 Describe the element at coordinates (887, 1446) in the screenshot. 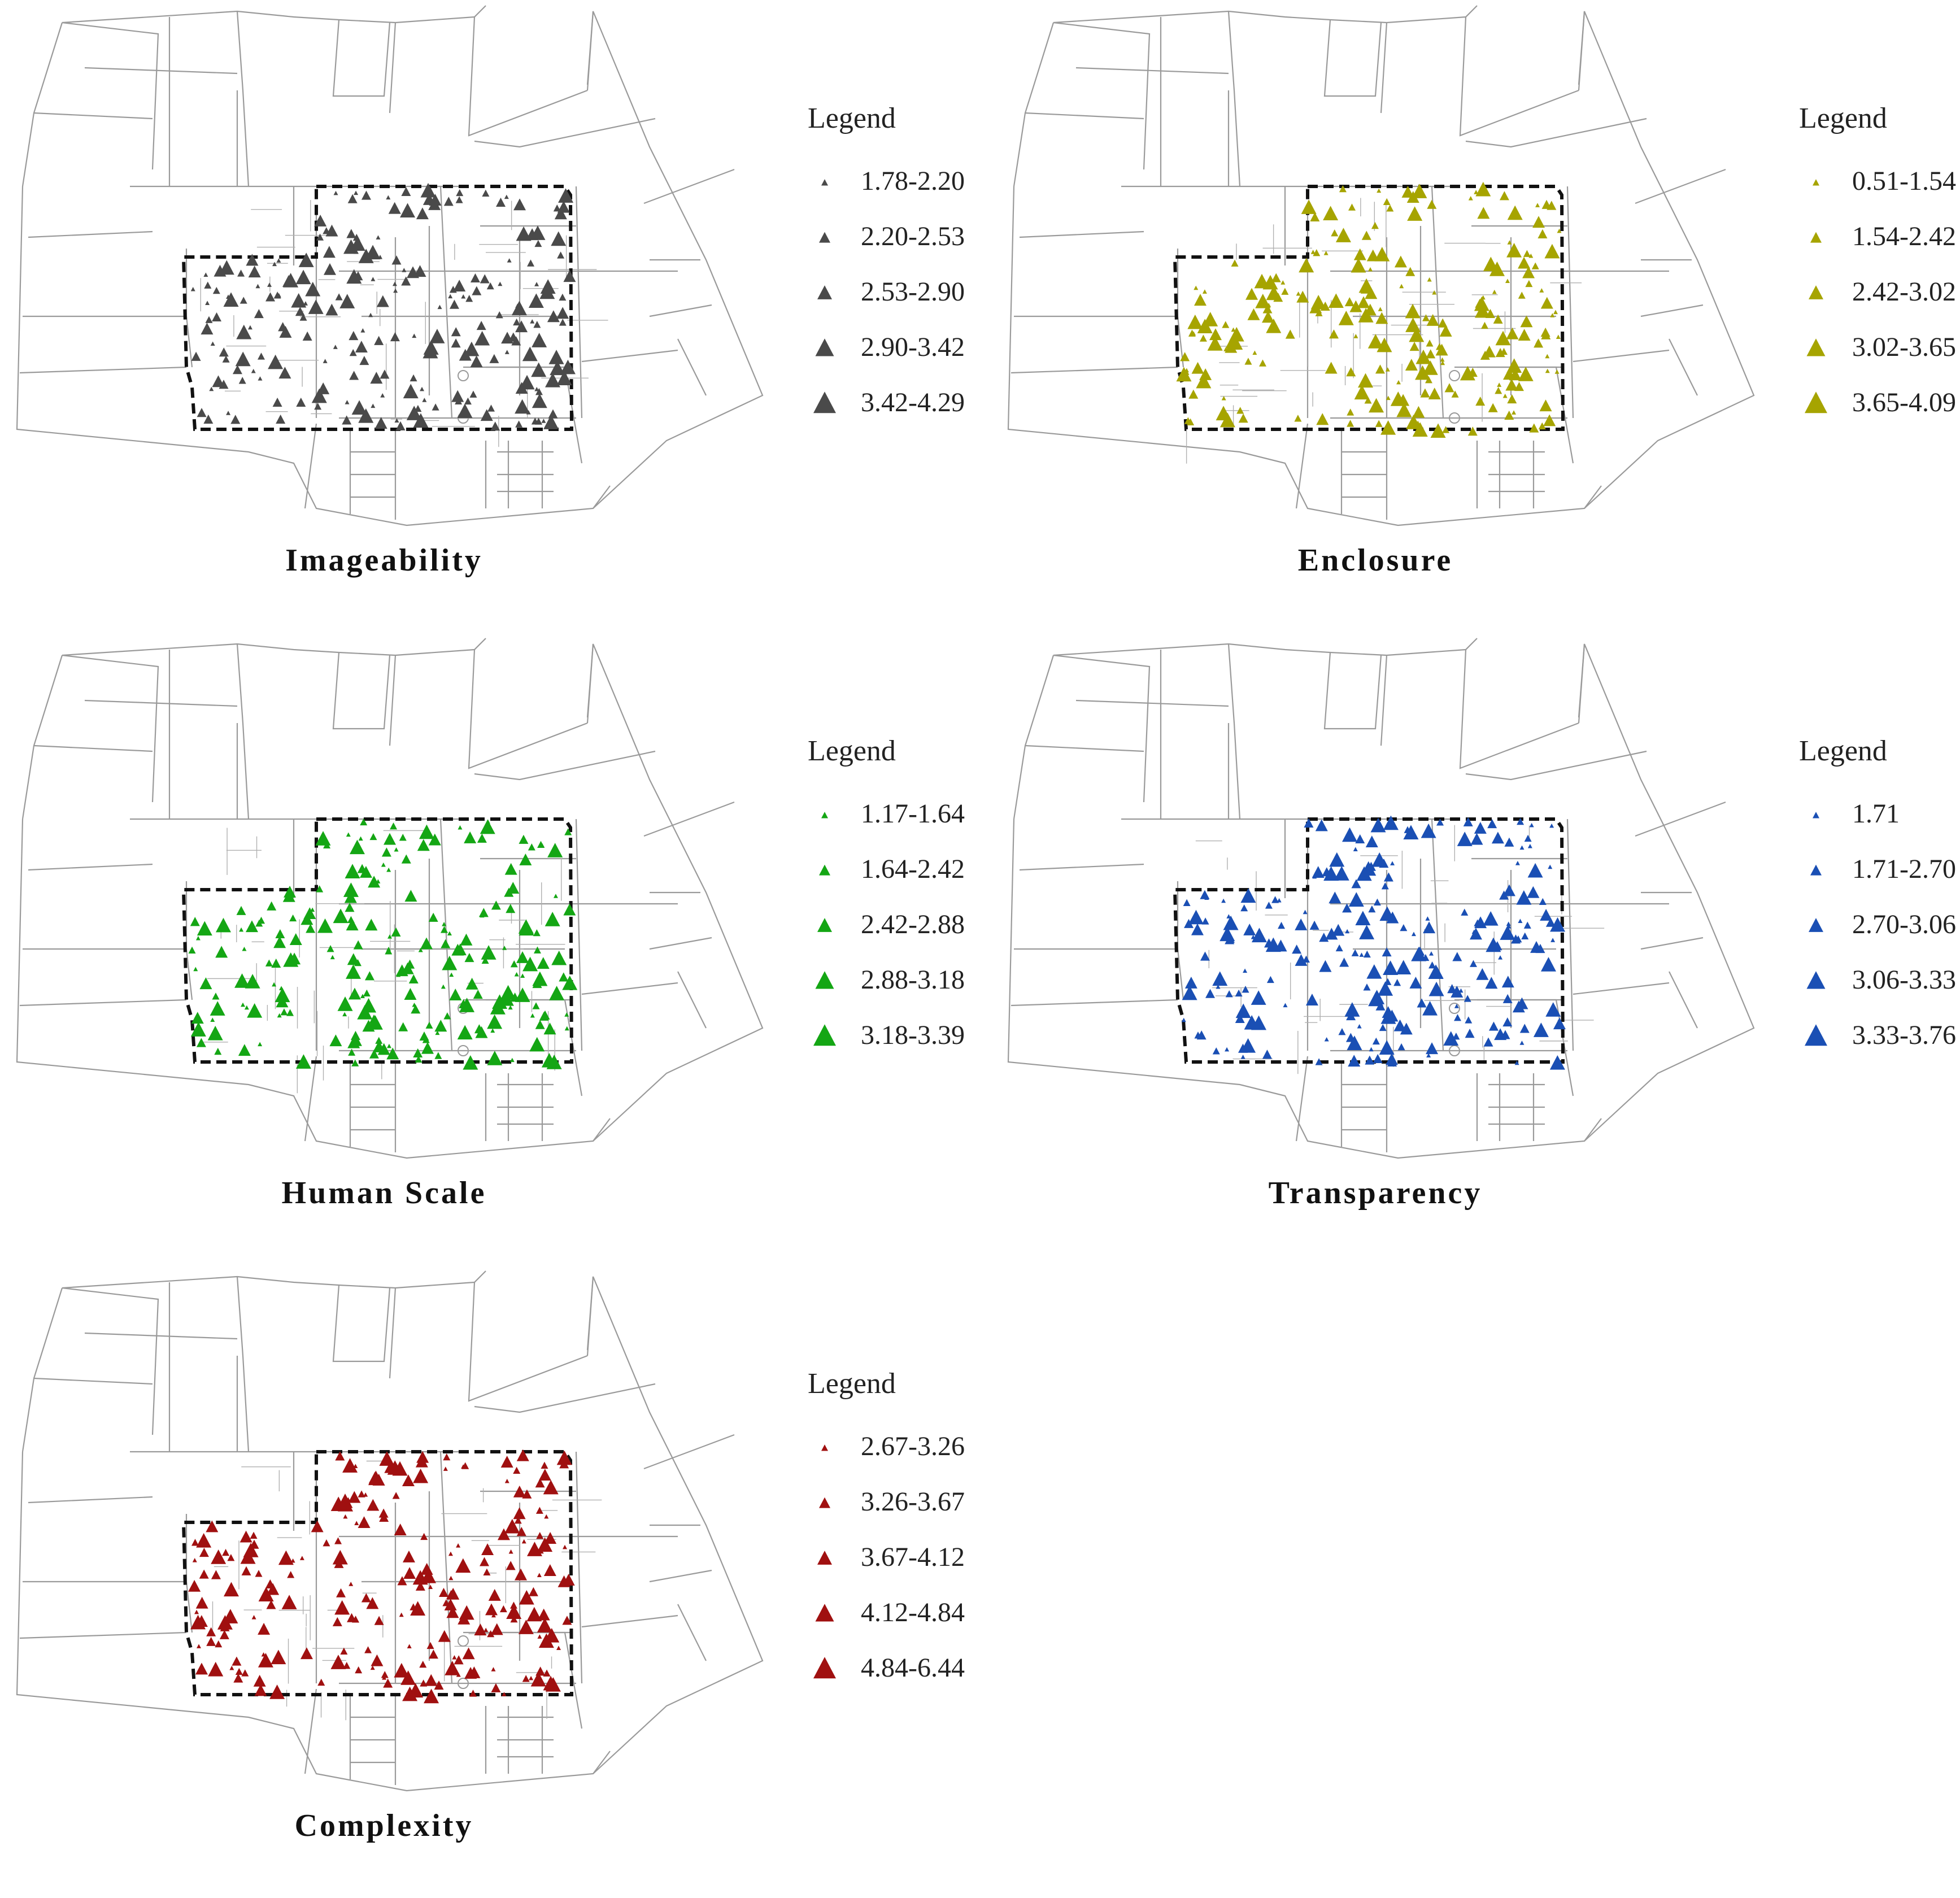

I see `legend-item: 2.67-3.26` at that location.